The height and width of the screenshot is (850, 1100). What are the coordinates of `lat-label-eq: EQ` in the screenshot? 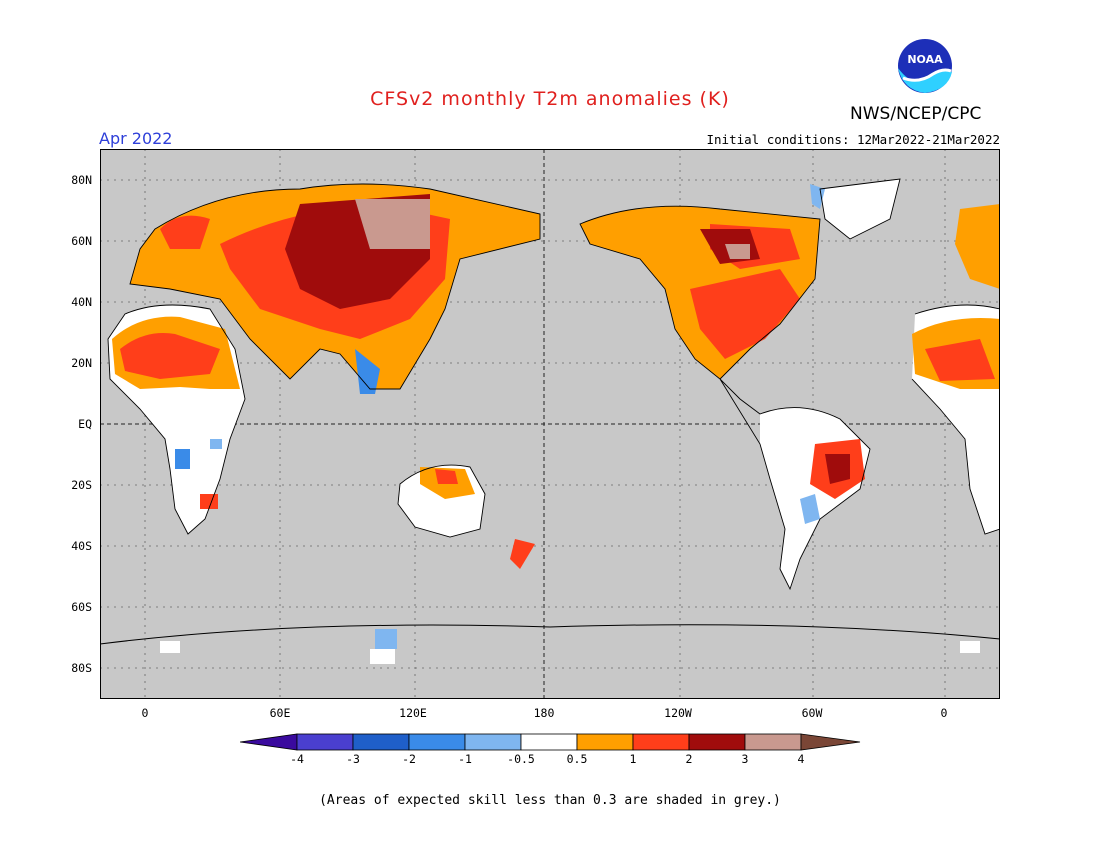 It's located at (85, 424).